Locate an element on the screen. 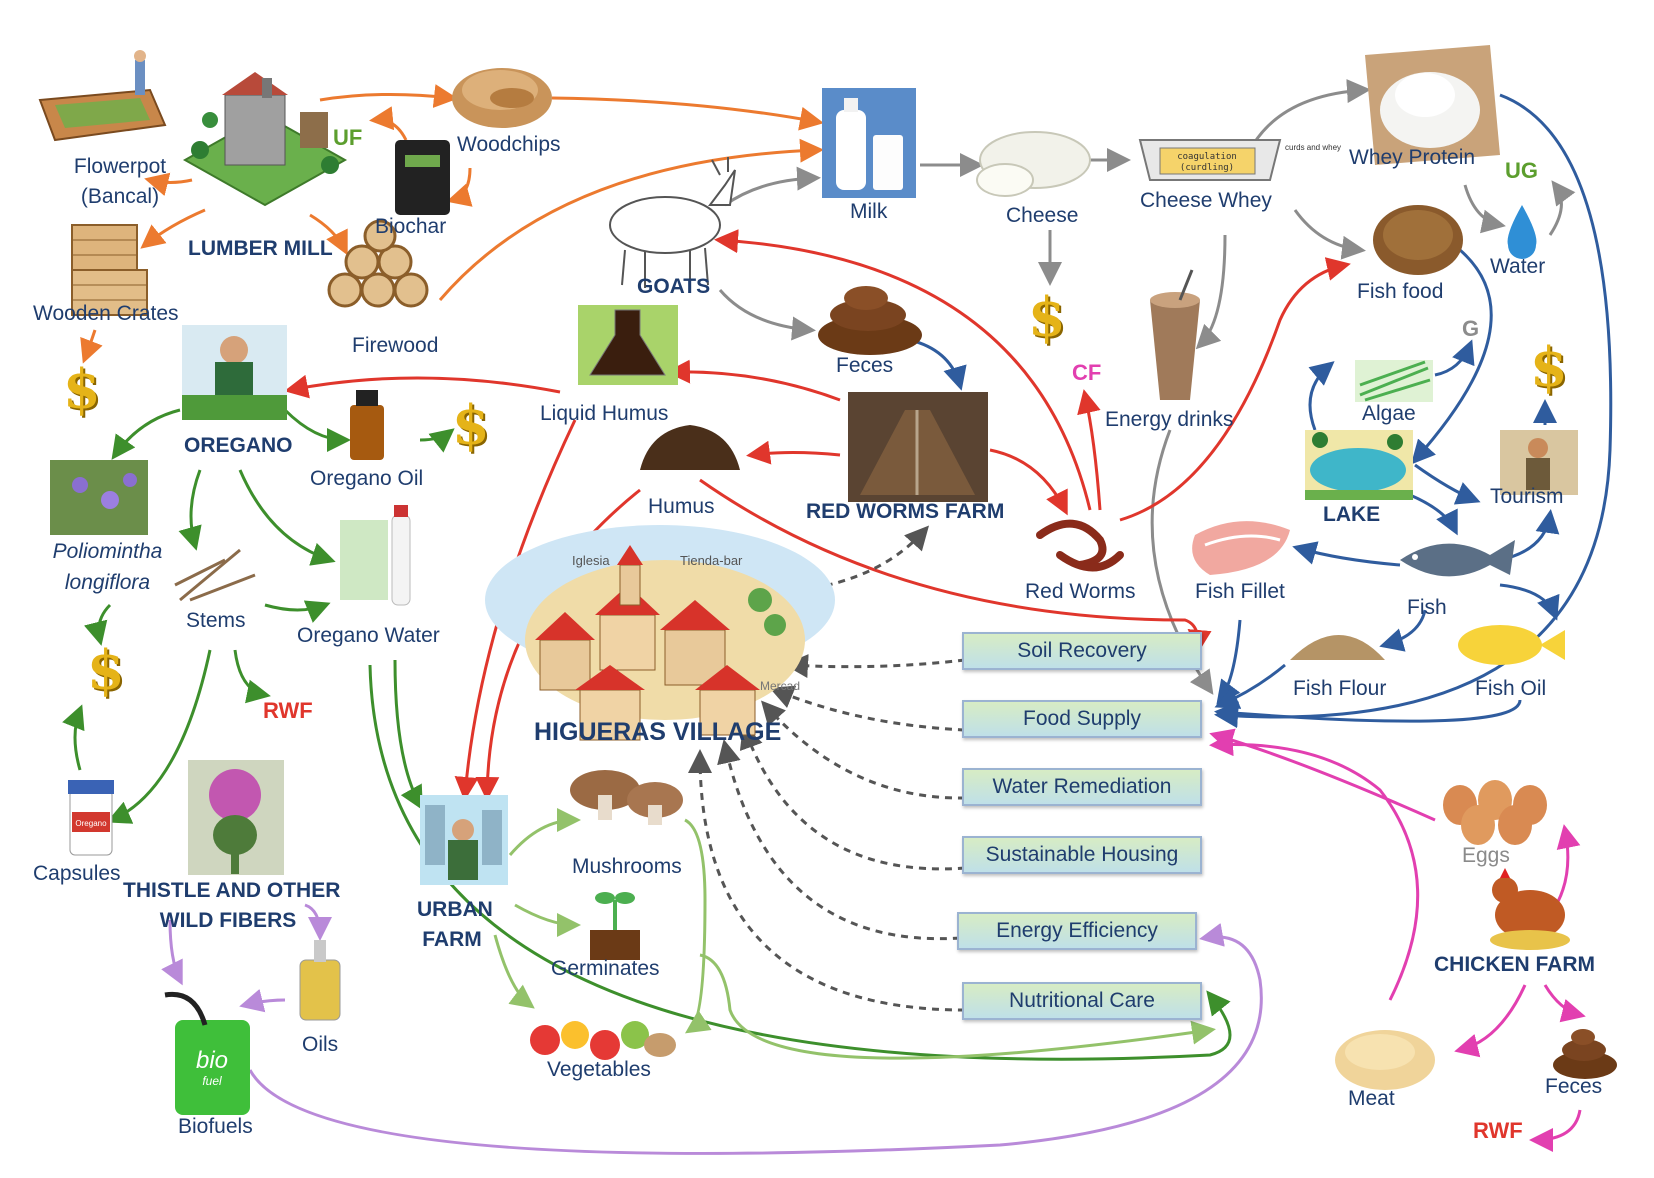 The image size is (1654, 1178). goat-feces-label: Feces is located at coordinates (865, 365).